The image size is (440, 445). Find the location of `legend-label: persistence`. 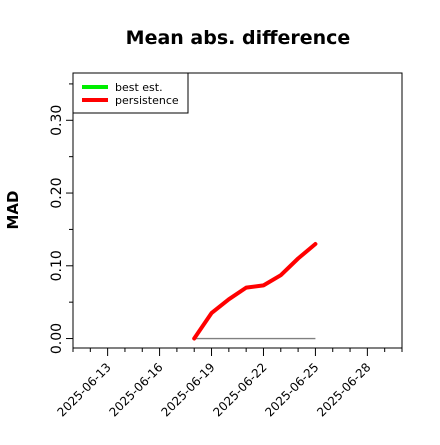

legend-label: persistence is located at coordinates (147, 100).